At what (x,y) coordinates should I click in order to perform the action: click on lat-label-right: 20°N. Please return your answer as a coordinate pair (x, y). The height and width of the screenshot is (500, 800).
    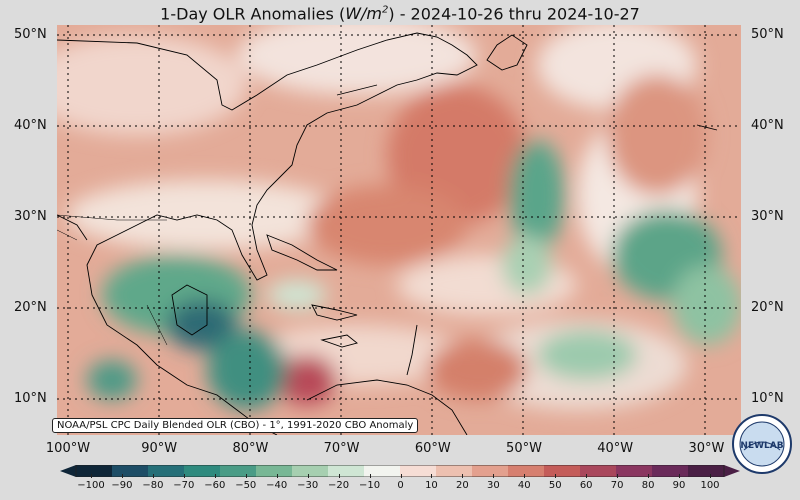
    Looking at the image, I should click on (767, 307).